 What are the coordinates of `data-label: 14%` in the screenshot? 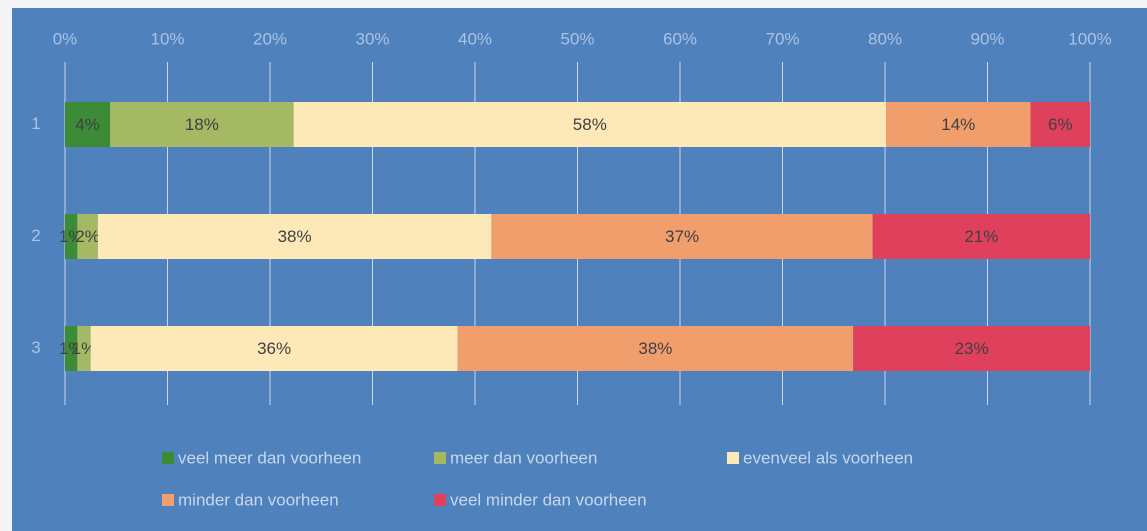 It's located at (958, 124).